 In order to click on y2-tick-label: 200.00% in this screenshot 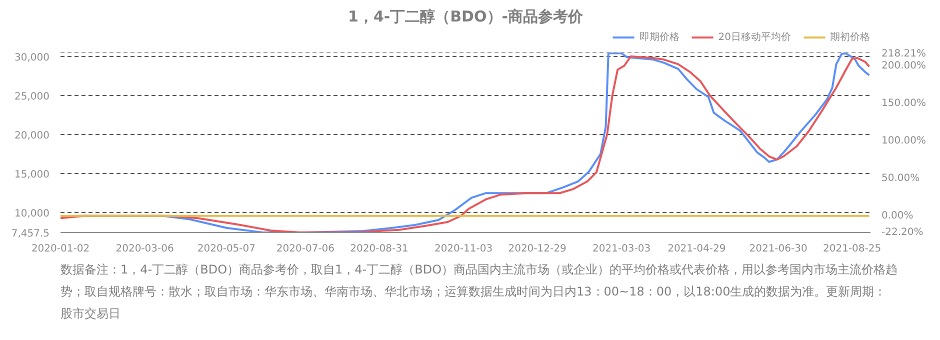, I will do `click(904, 66)`.